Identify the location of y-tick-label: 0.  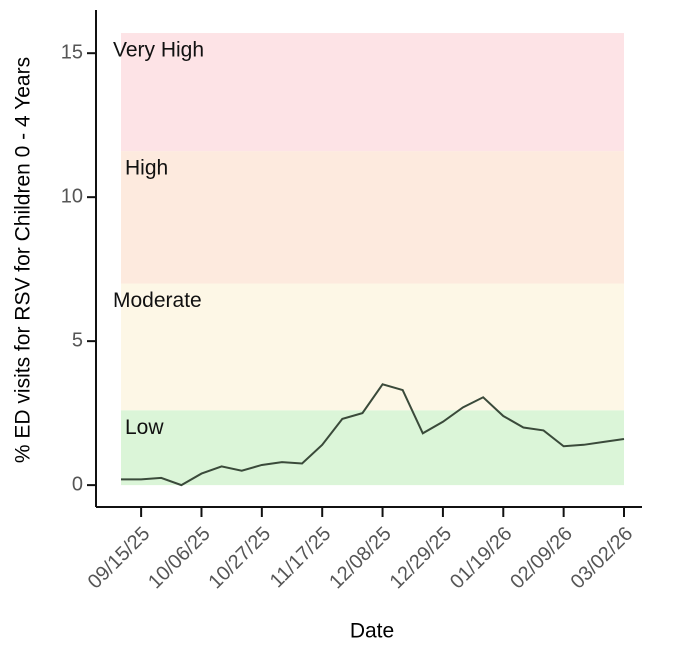
(77, 484).